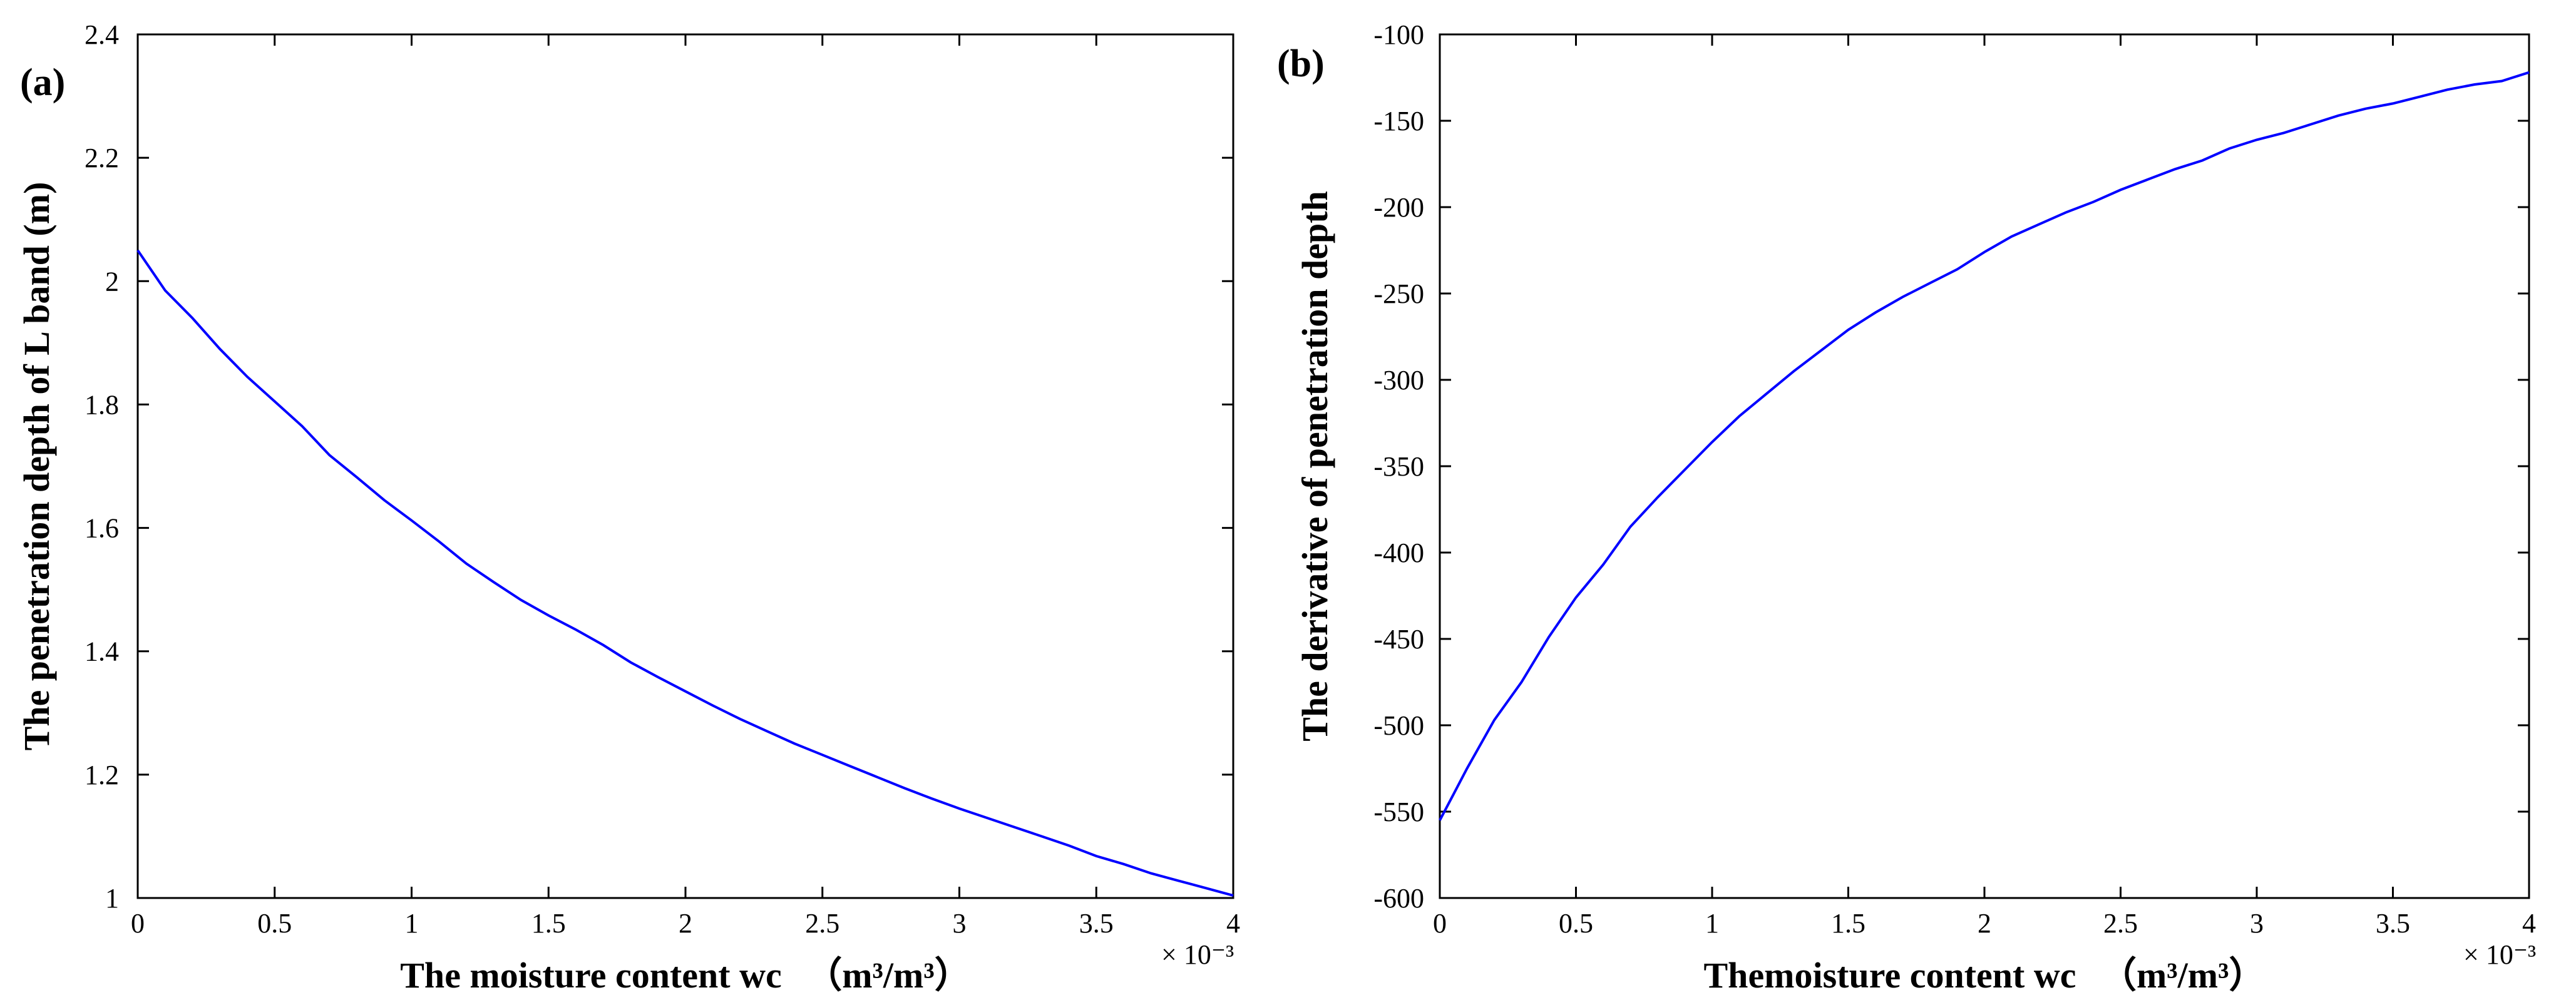 This screenshot has width=2576, height=1005. I want to click on panel-b-x-tick-label: 2.5, so click(2120, 923).